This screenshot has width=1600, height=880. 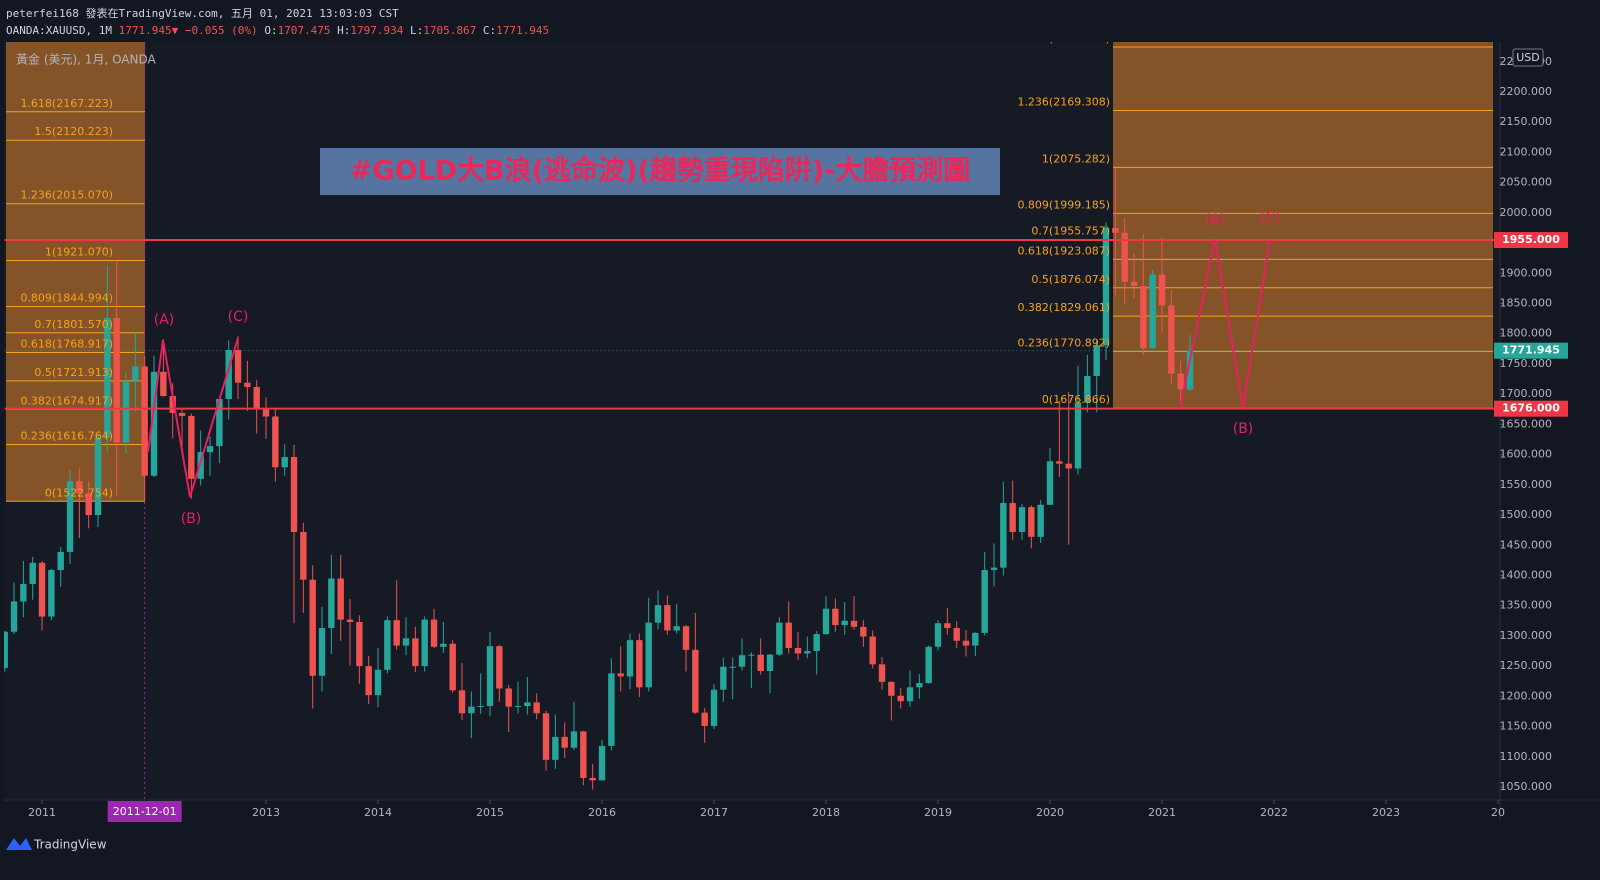 What do you see at coordinates (1531, 350) in the screenshot?
I see `last-price-tag` at bounding box center [1531, 350].